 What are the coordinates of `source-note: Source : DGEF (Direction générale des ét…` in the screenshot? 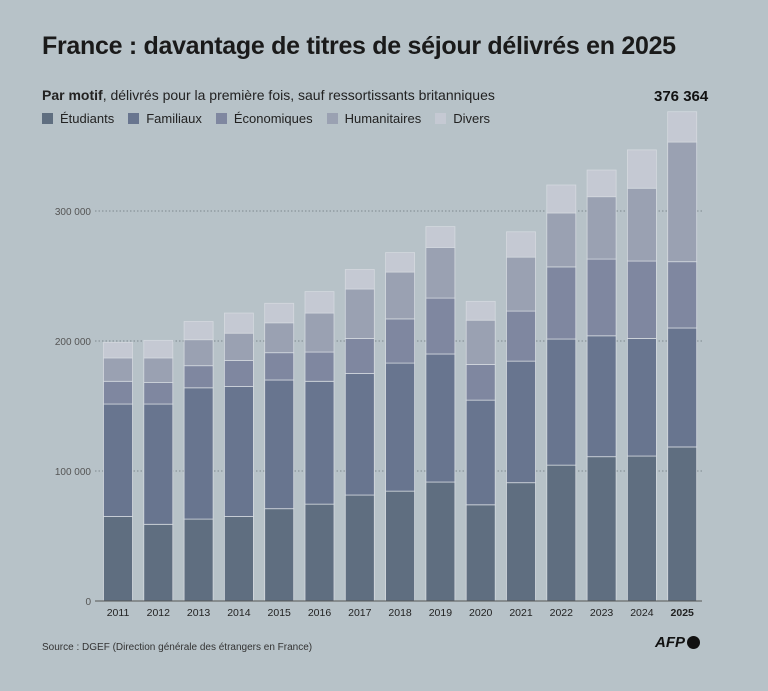 It's located at (177, 647).